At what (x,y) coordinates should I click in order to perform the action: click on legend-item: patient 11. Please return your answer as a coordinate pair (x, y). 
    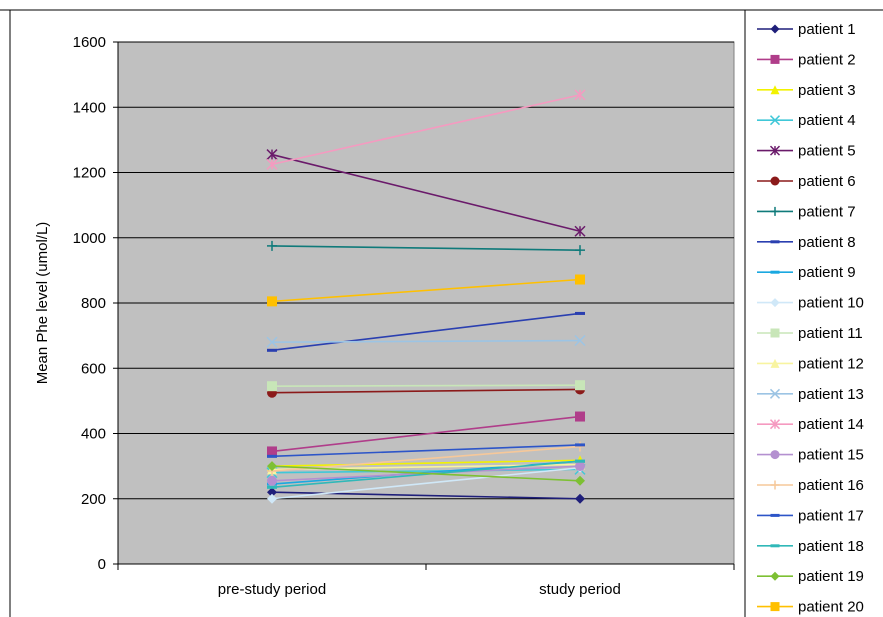
    Looking at the image, I should click on (810, 333).